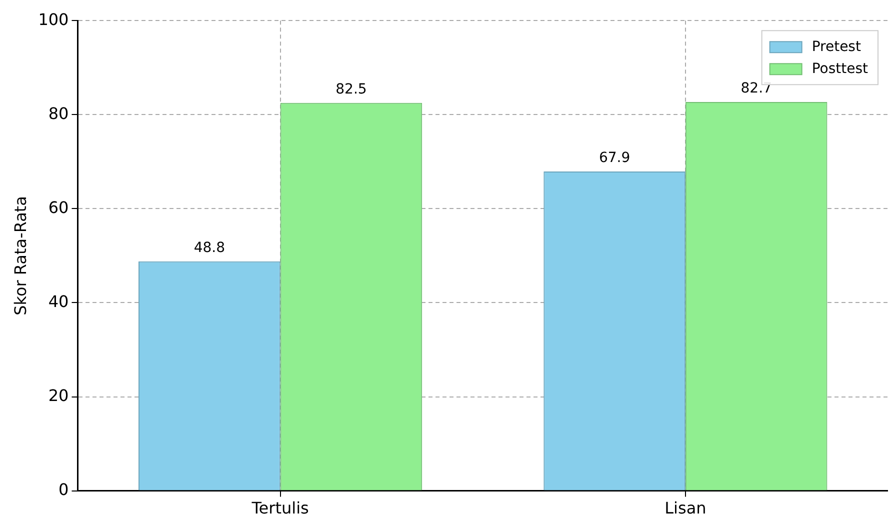 This screenshot has width=896, height=530. I want to click on legend-label: Pretest, so click(837, 47).